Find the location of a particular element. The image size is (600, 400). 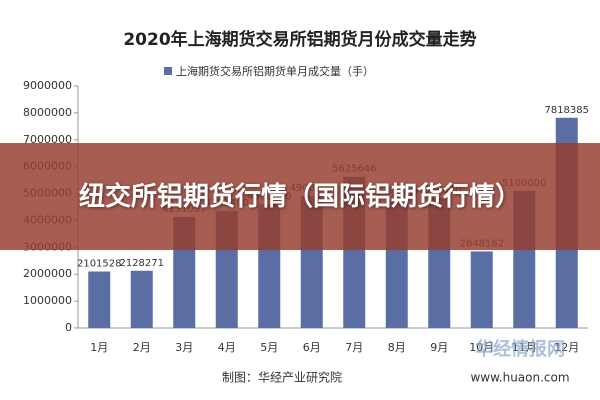

x-tick-label: 3月 is located at coordinates (184, 347).